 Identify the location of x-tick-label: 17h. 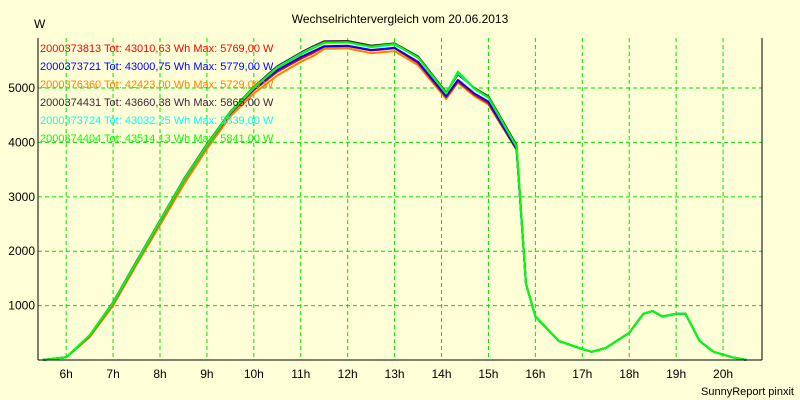
(582, 374).